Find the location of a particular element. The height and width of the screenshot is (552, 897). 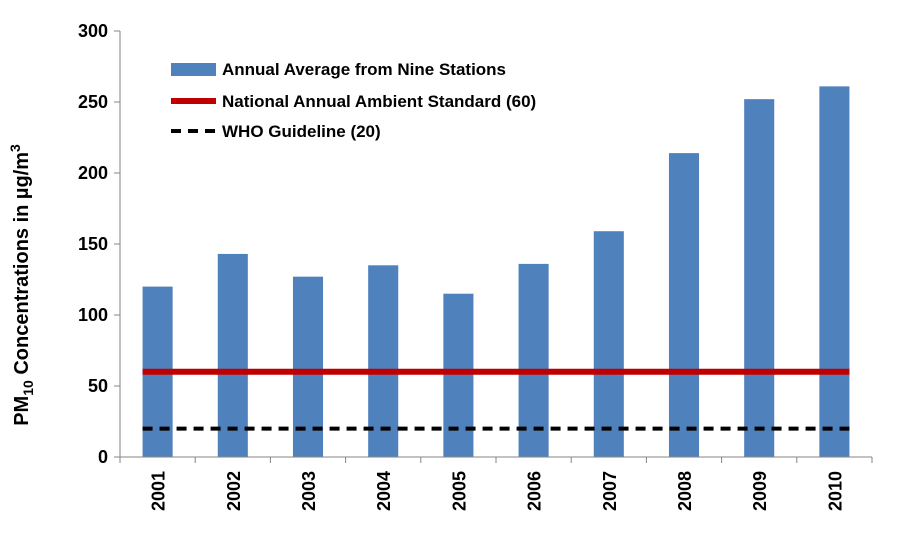

x-tick-label: 2002 is located at coordinates (234, 491).